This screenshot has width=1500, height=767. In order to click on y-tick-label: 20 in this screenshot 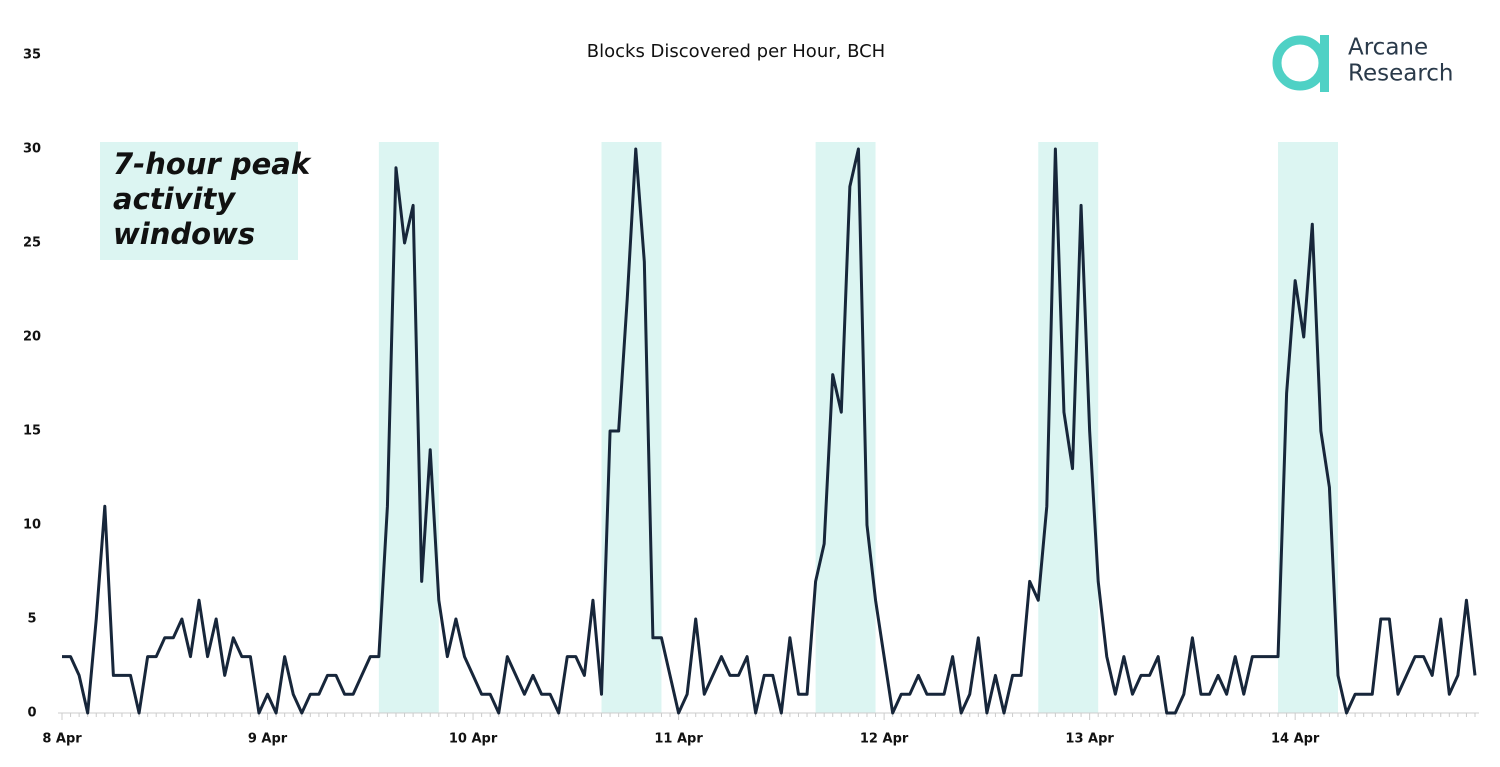, I will do `click(32, 337)`.